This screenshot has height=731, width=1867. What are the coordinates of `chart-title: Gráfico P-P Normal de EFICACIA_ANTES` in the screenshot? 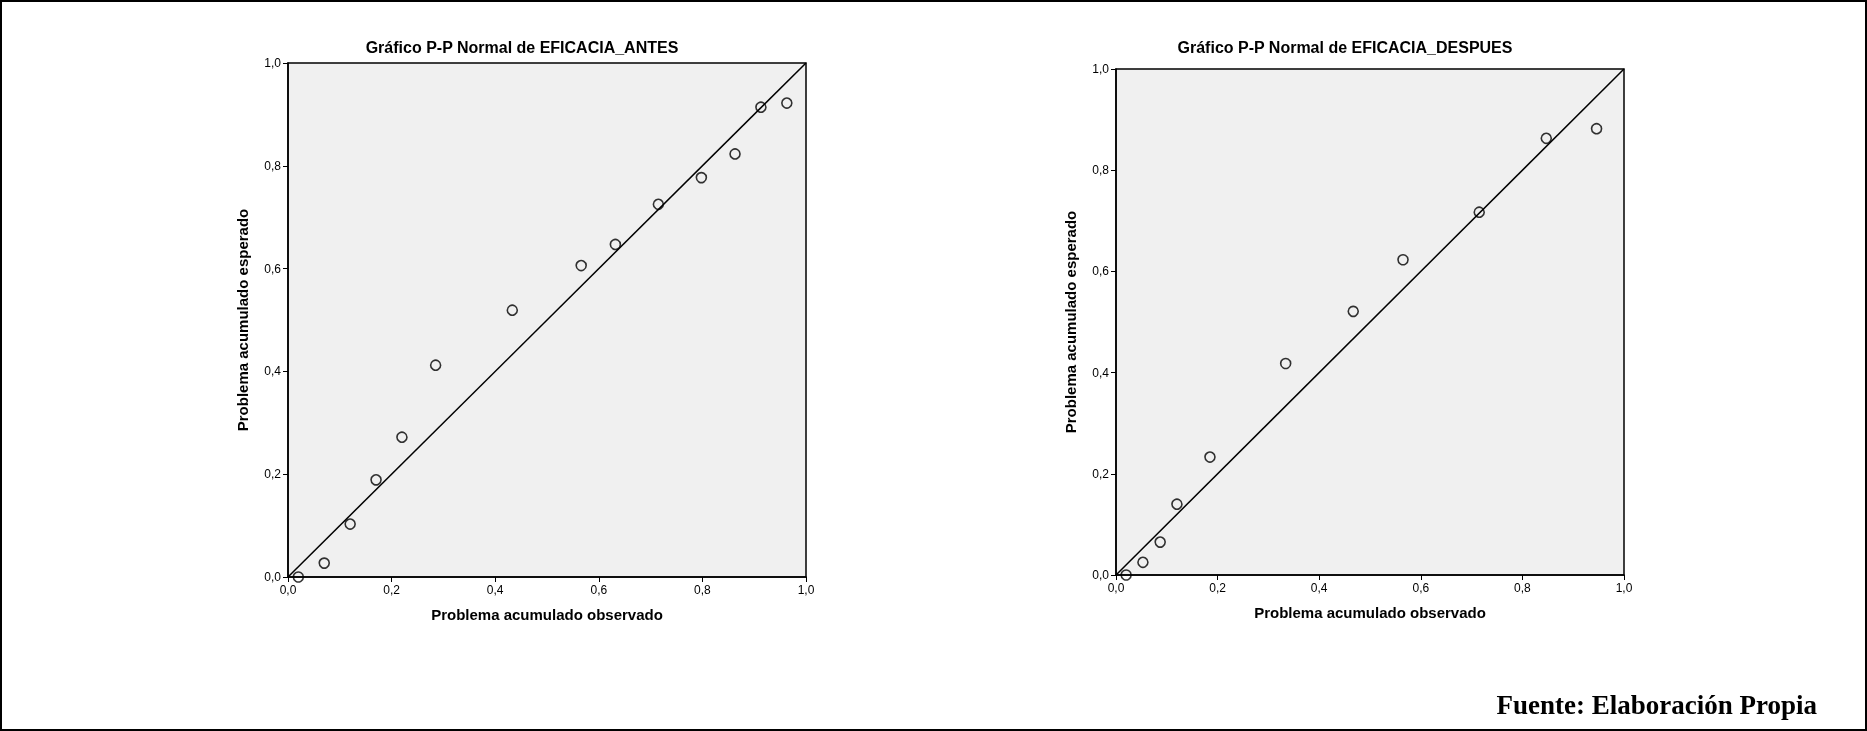 It's located at (522, 47).